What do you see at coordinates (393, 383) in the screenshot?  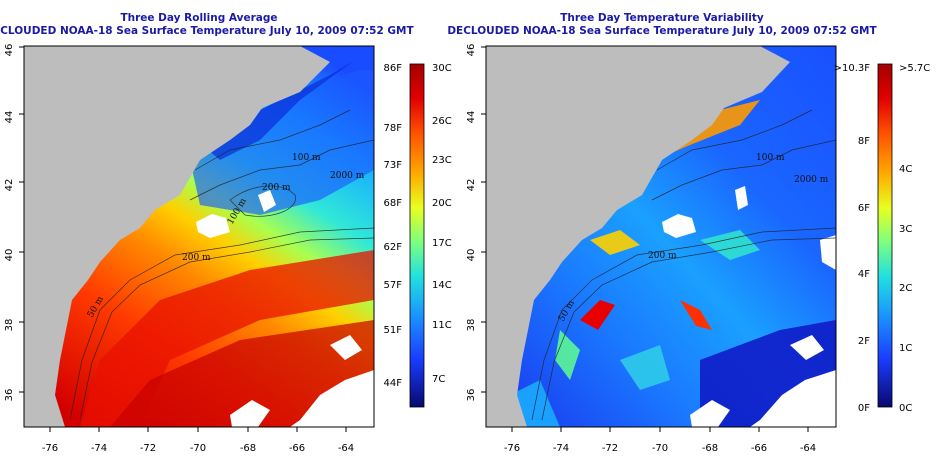 I see `colorbar-left-label: 44F` at bounding box center [393, 383].